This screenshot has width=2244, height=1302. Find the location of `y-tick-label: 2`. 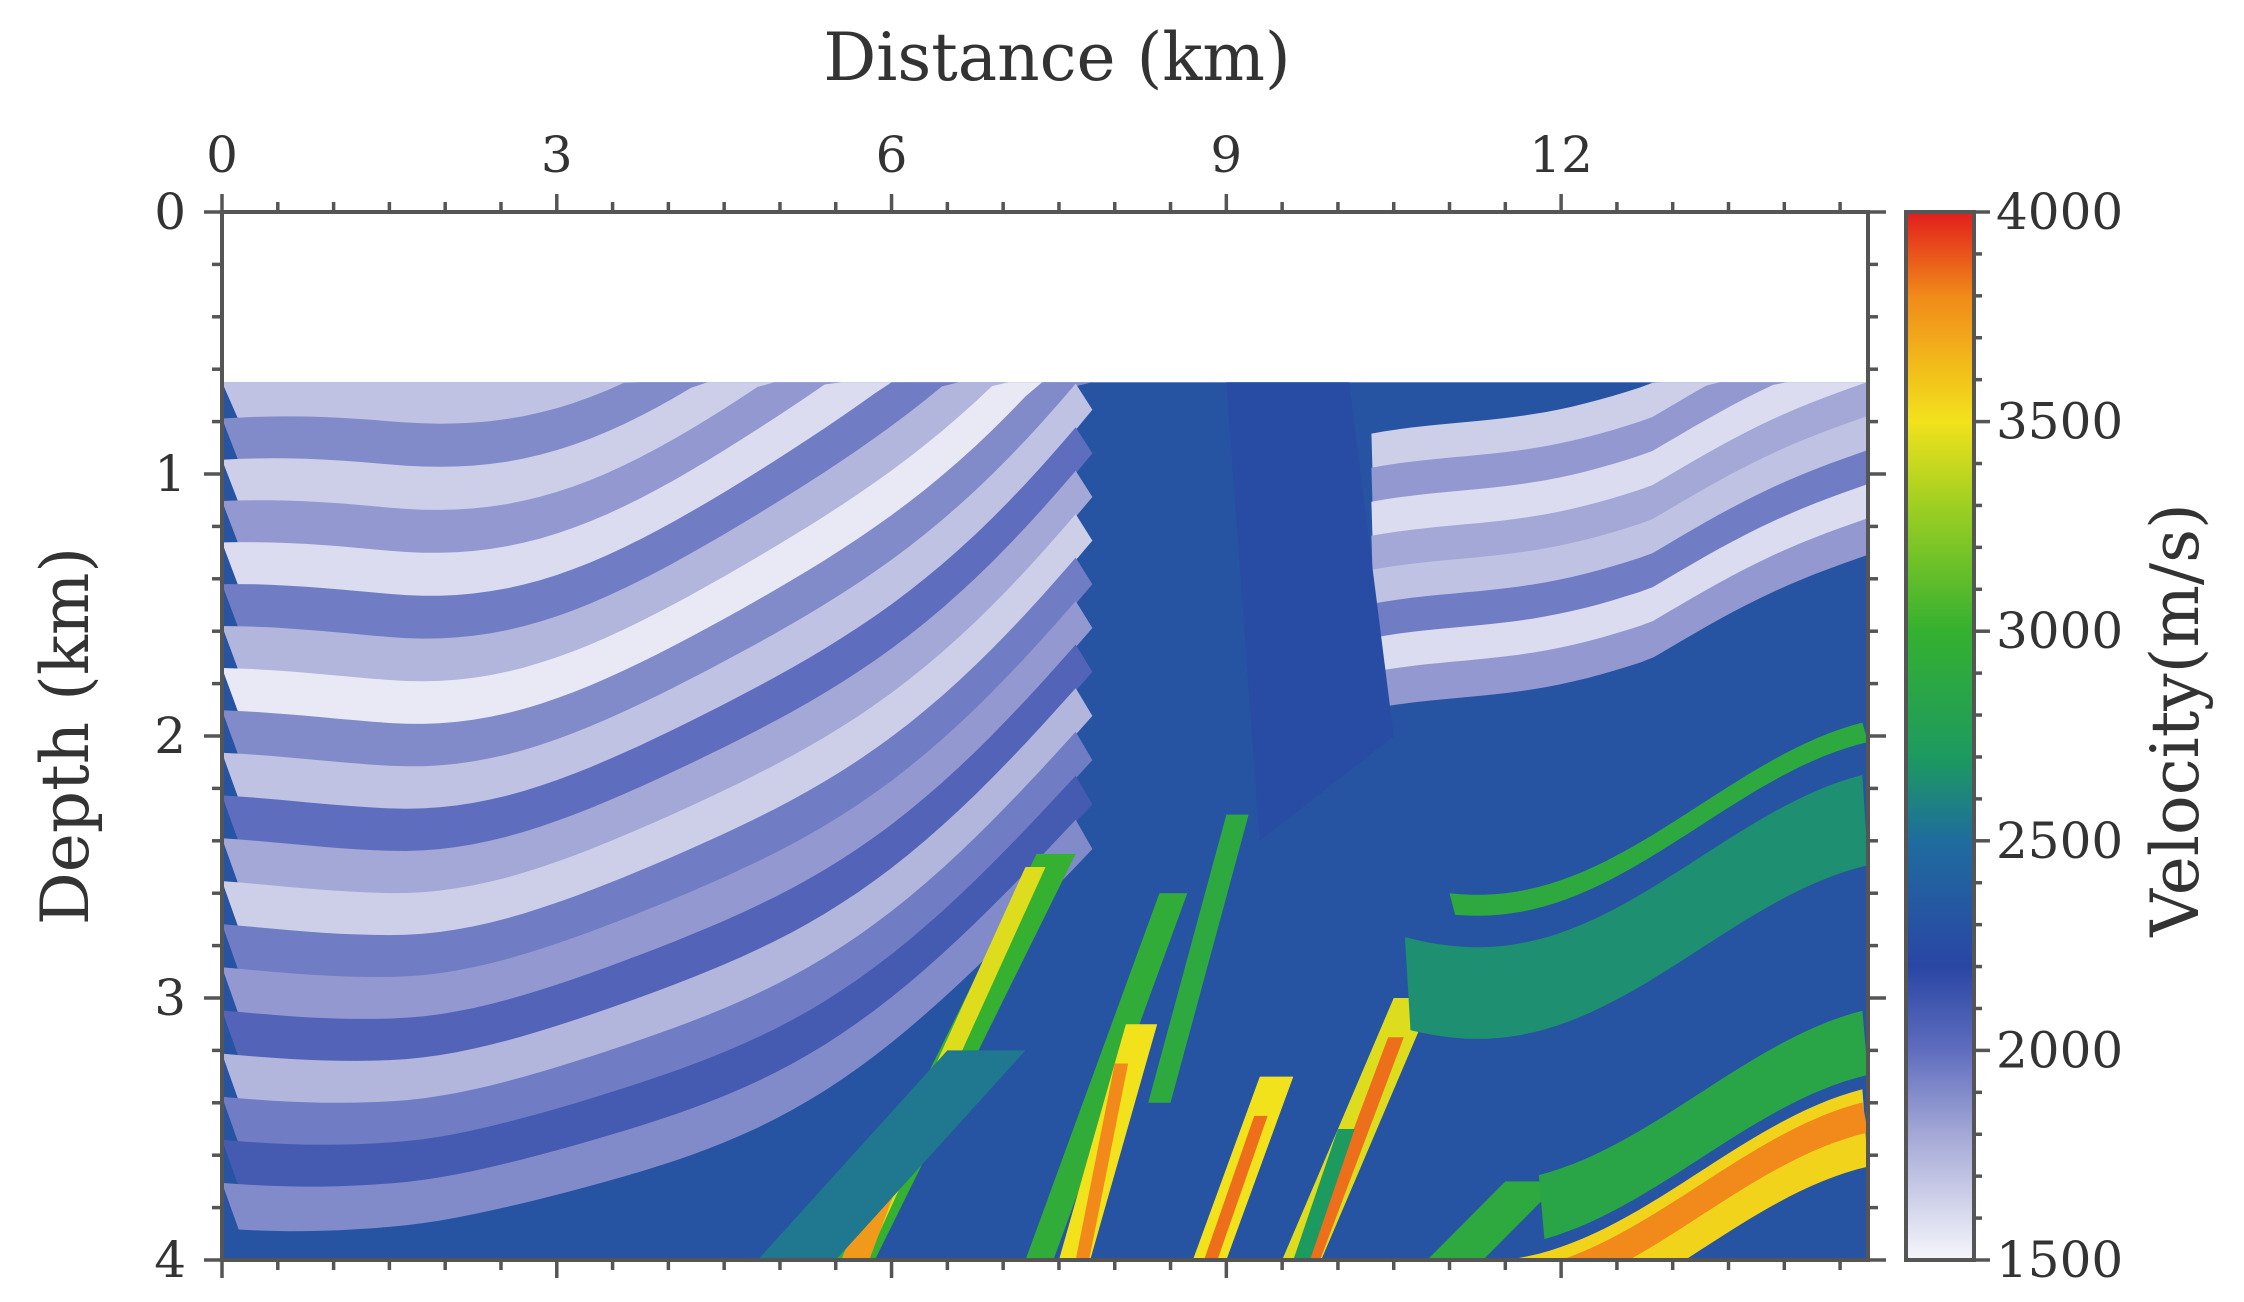

y-tick-label: 2 is located at coordinates (170, 736).